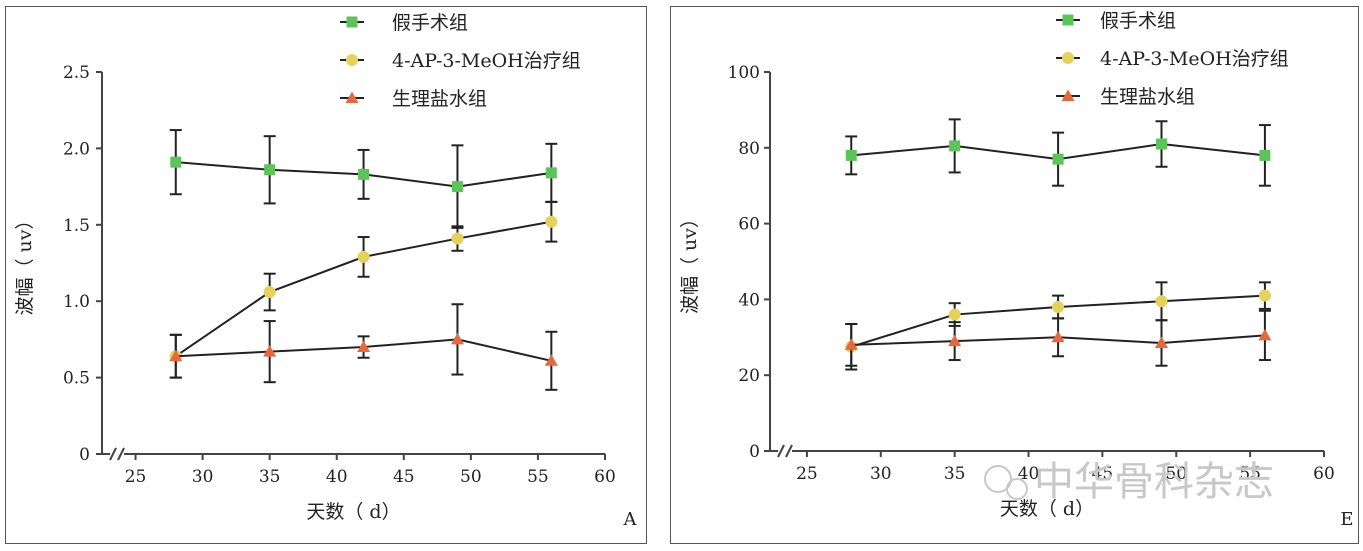 This screenshot has width=1363, height=551. Describe the element at coordinates (749, 149) in the screenshot. I see `y-tick-label: 80` at that location.